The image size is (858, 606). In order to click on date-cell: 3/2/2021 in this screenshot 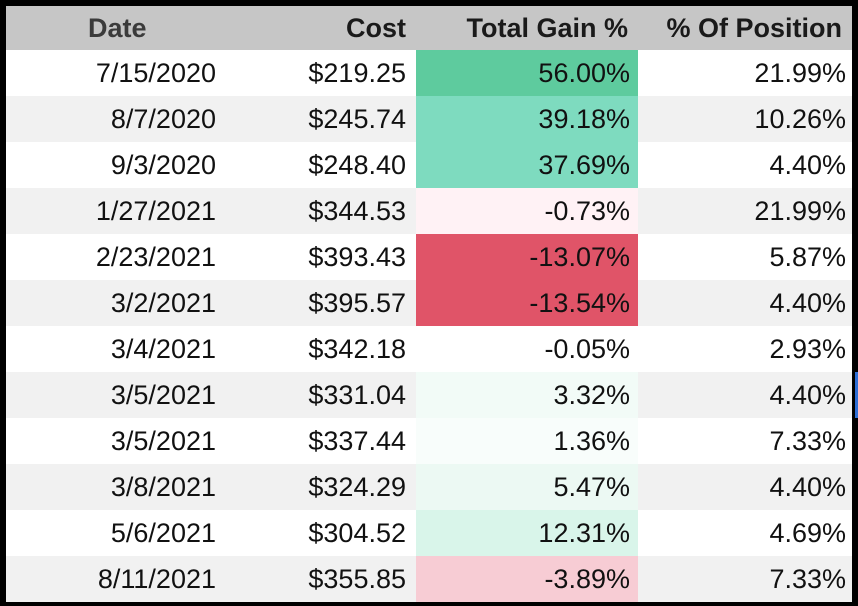, I will do `click(119, 303)`.